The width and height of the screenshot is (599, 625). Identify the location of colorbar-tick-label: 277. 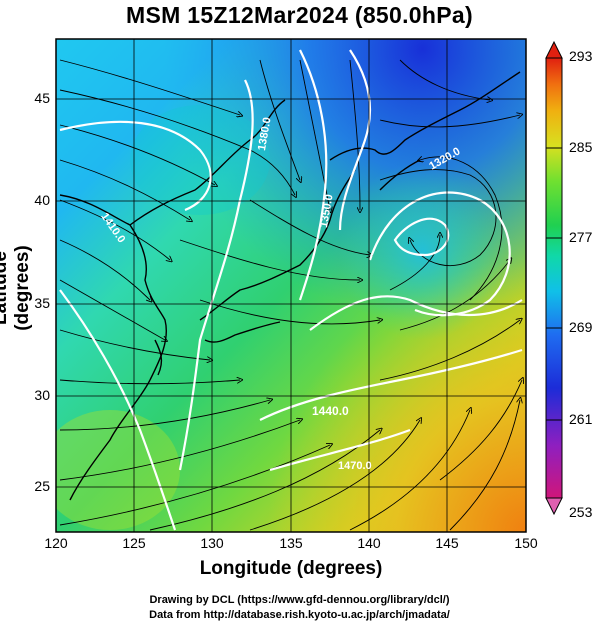
(581, 237).